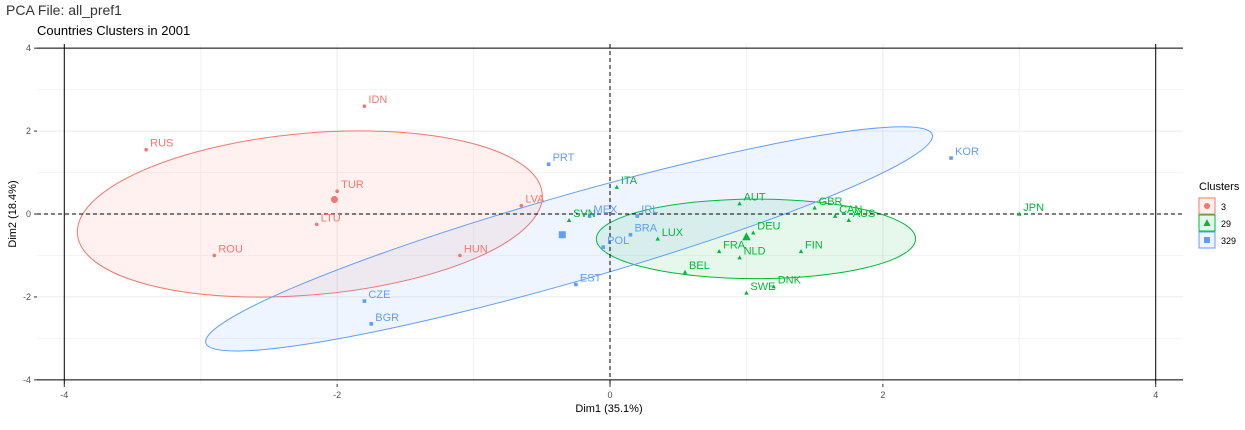 The image size is (1245, 430). Describe the element at coordinates (569, 220) in the screenshot. I see `point-svn` at that location.